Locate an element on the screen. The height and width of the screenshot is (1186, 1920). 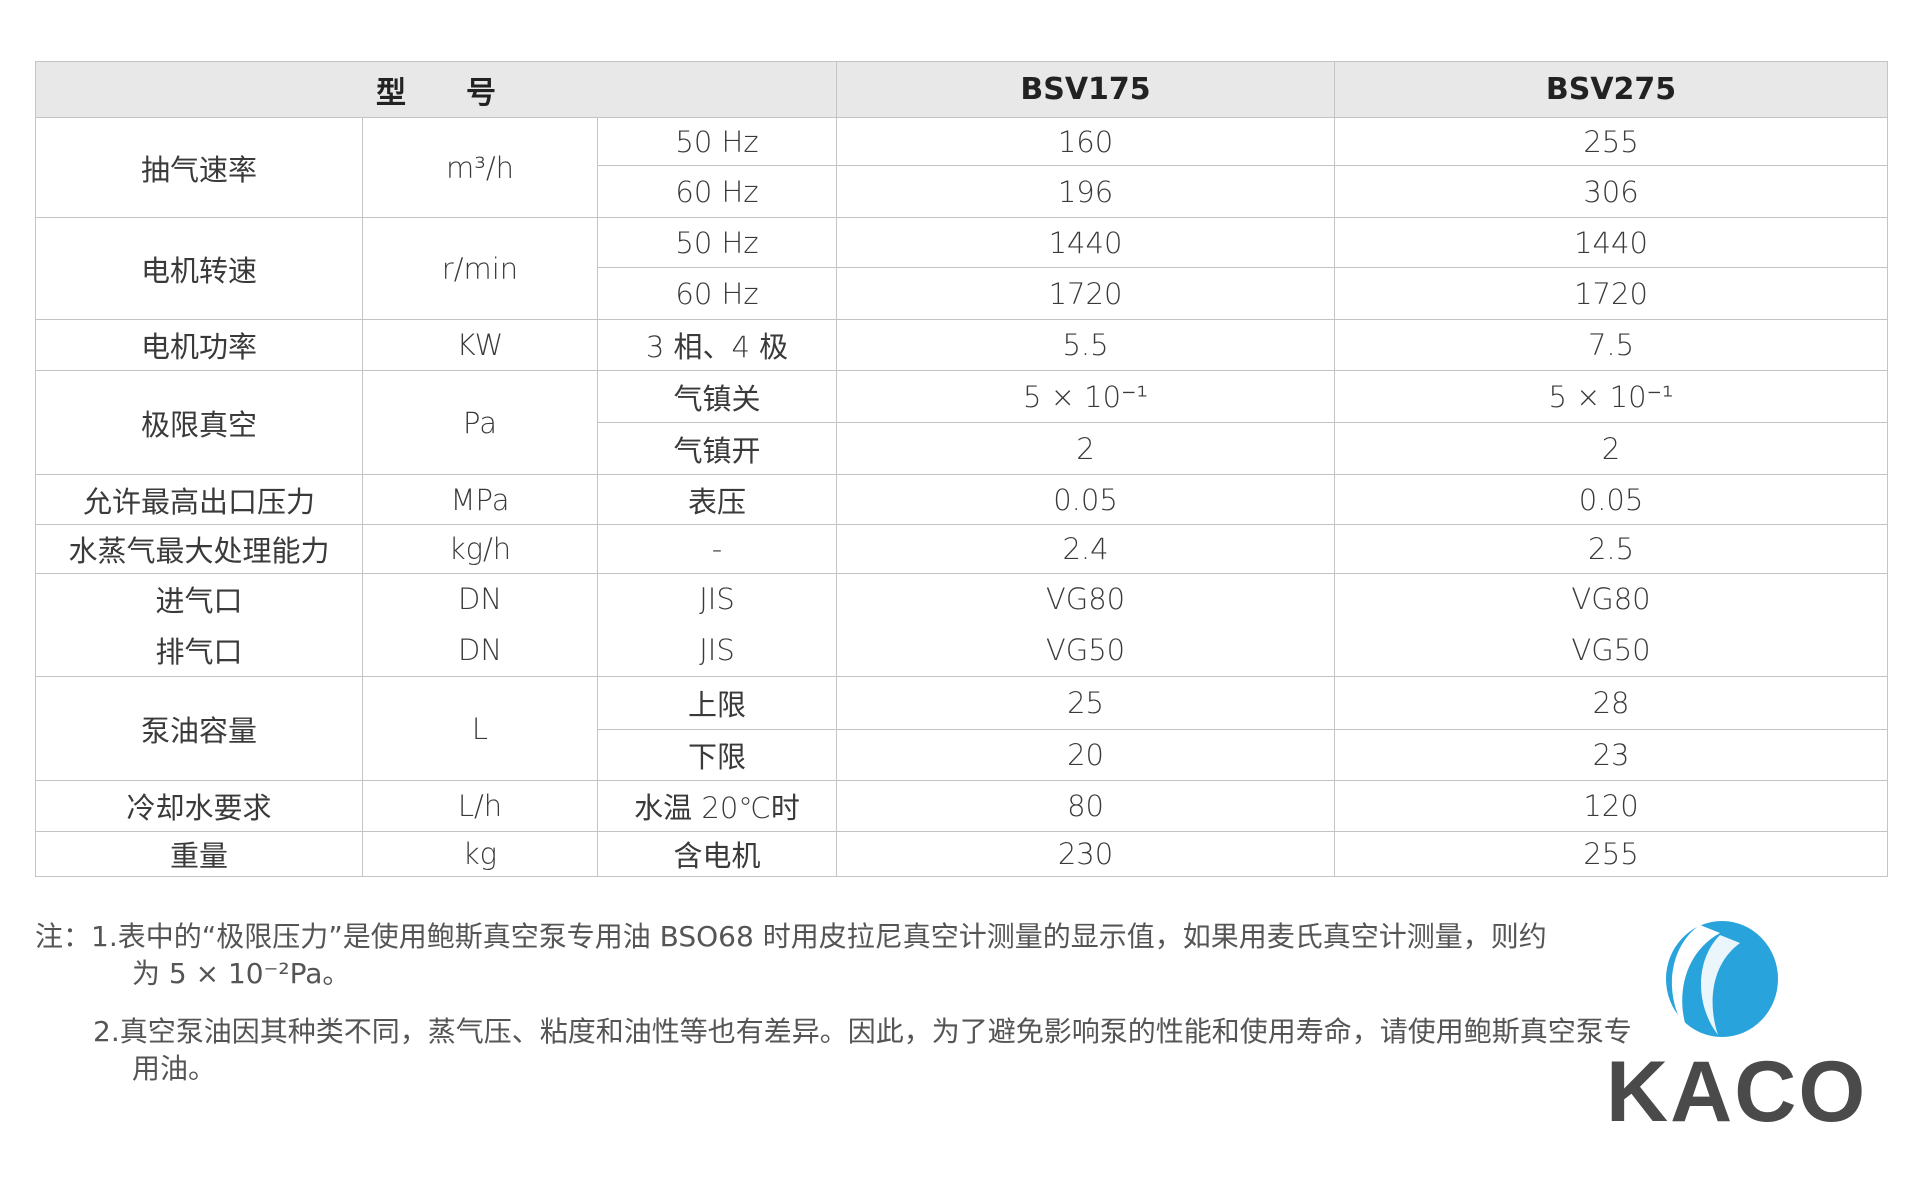
note-number: 1. is located at coordinates (104, 936).